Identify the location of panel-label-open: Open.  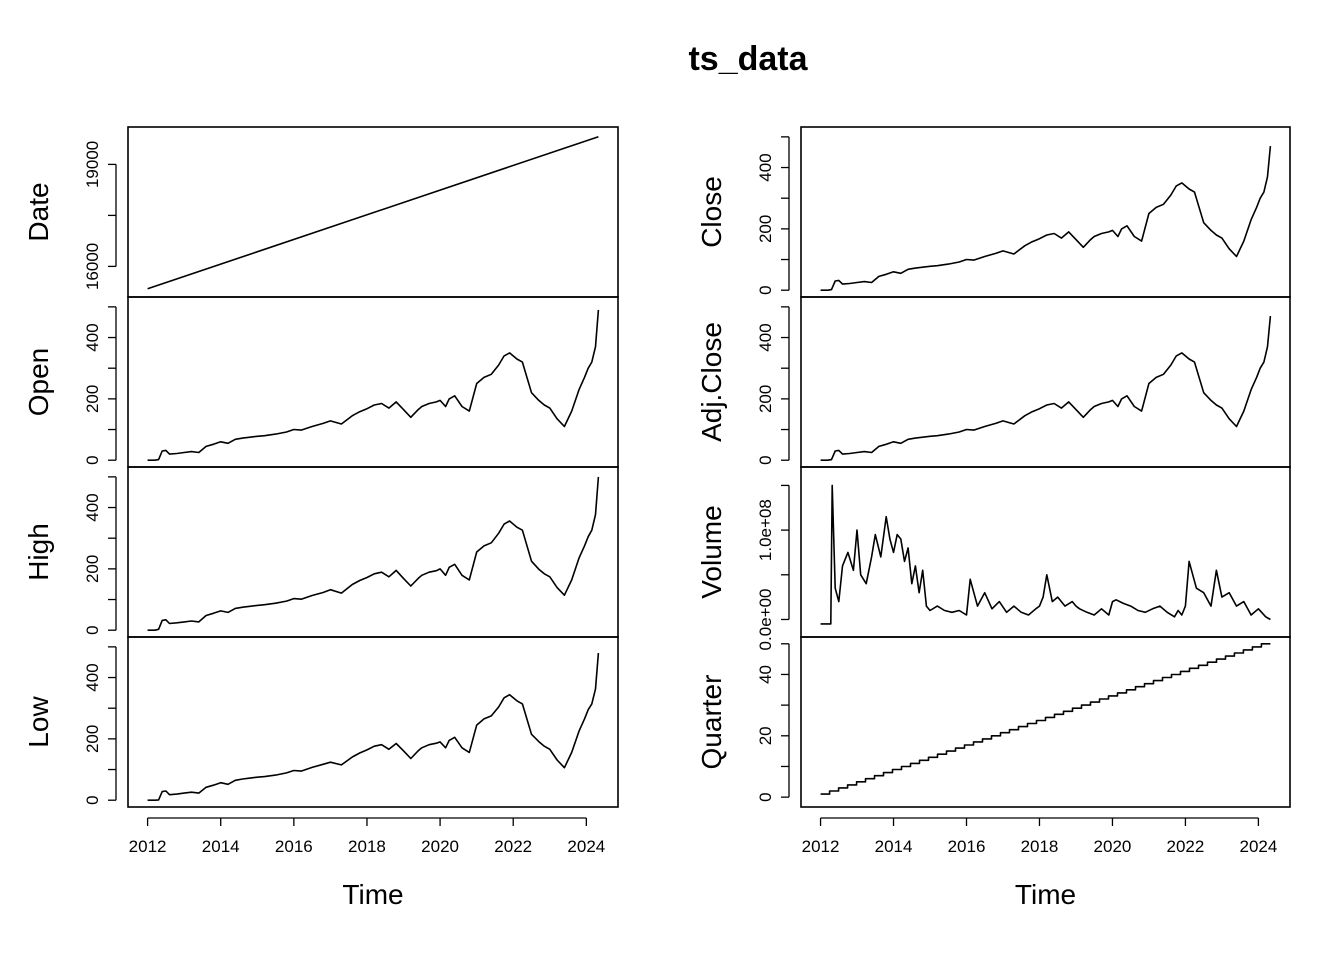
(38, 382).